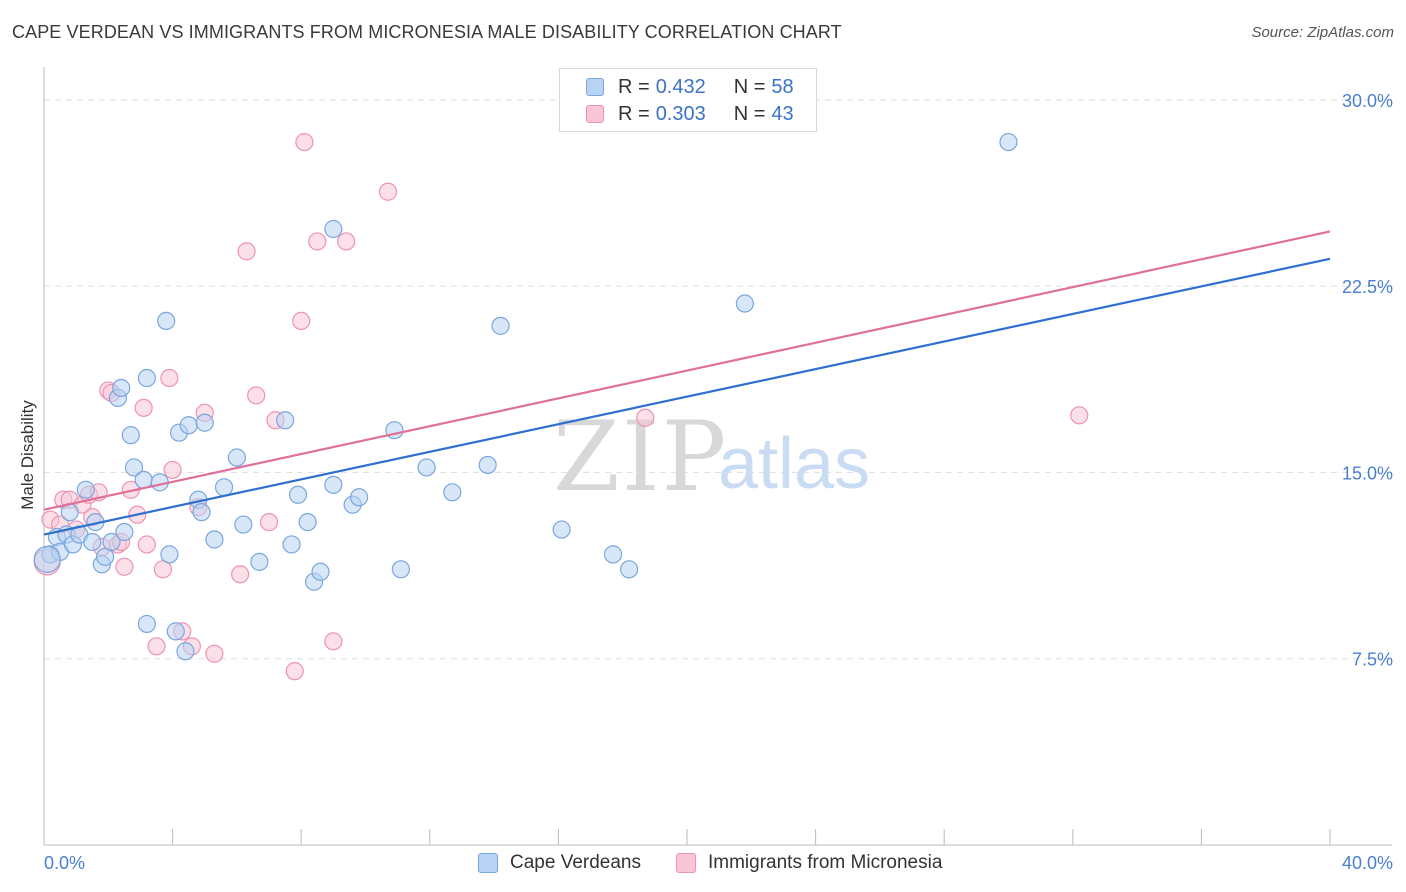 The height and width of the screenshot is (892, 1406). I want to click on legend-item-cape-verdeans: Cape Verdeans, so click(559, 863).